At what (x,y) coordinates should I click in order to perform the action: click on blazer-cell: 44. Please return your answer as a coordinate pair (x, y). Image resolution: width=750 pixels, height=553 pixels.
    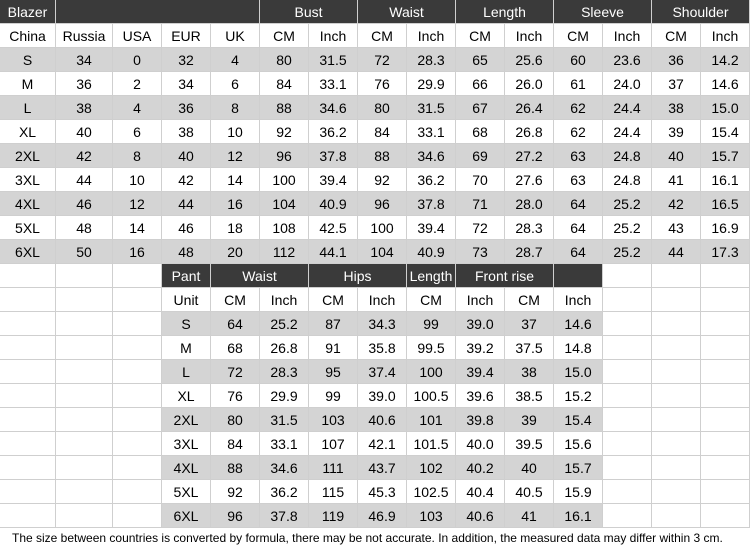
    Looking at the image, I should click on (676, 252).